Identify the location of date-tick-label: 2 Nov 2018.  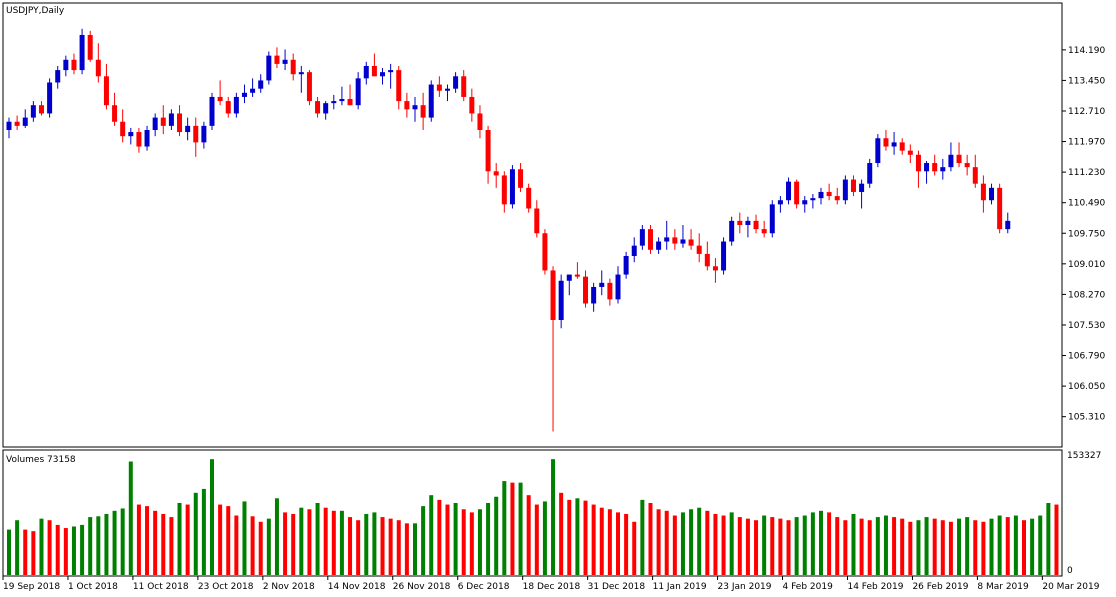
(289, 587).